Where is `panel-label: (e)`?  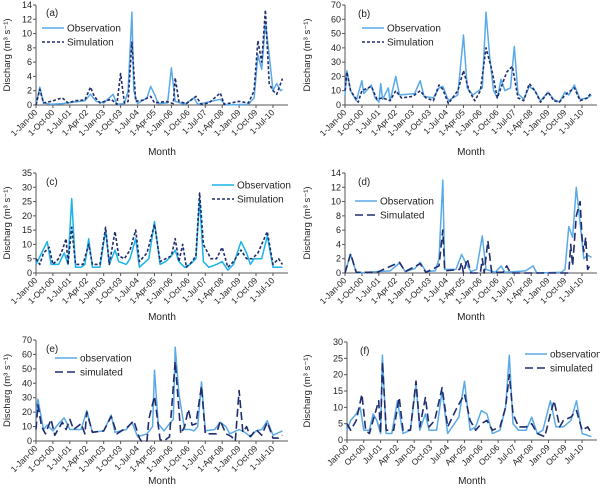
panel-label: (e) is located at coordinates (52, 349).